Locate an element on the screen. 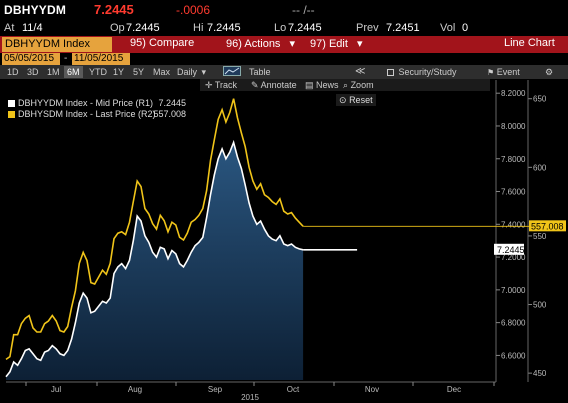  low-value: 7.2445 is located at coordinates (305, 28).